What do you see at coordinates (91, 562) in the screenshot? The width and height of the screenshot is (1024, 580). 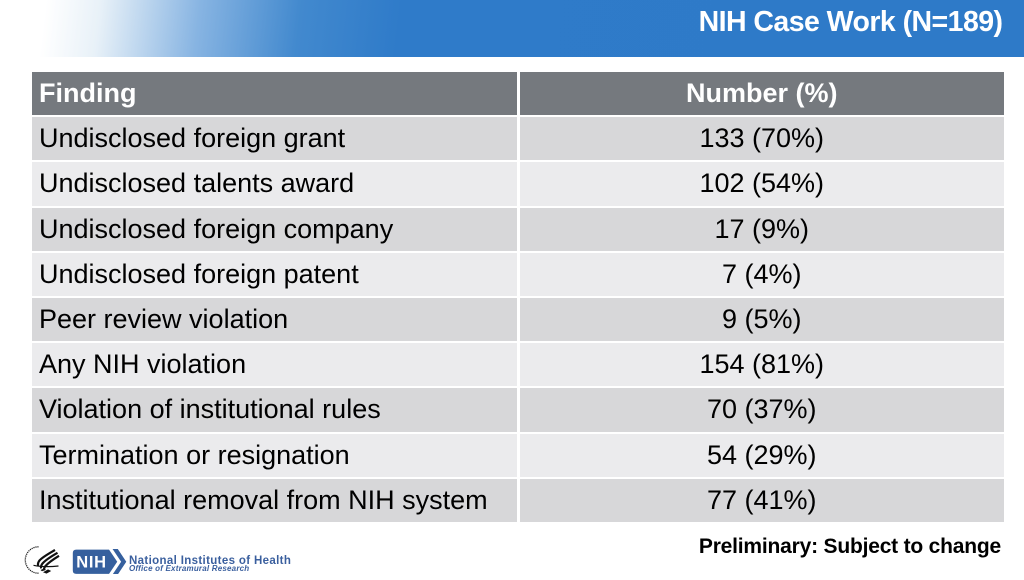 I see `svg-text: NIH` at bounding box center [91, 562].